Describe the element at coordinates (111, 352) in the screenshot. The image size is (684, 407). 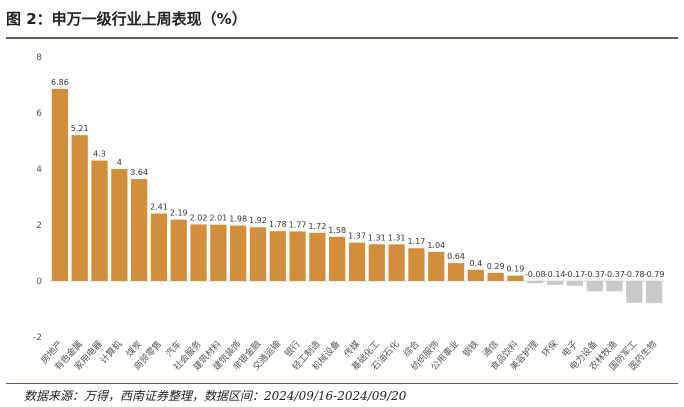
I see `x-tick-label: 计算机` at that location.